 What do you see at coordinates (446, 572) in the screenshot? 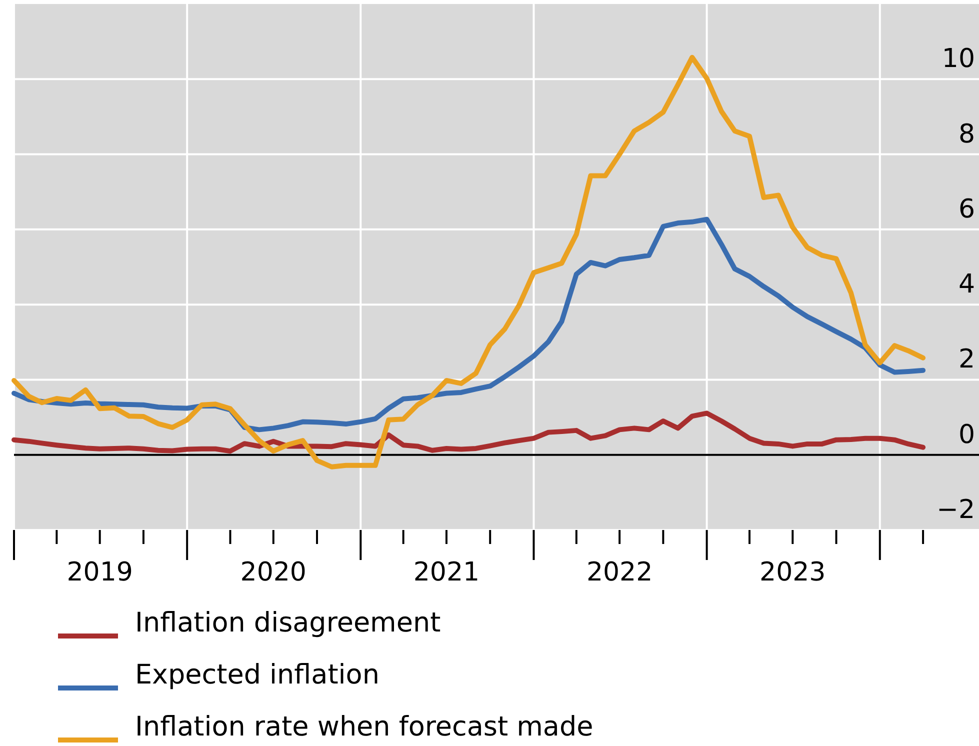
I see `x-tick-label: 2021` at bounding box center [446, 572].